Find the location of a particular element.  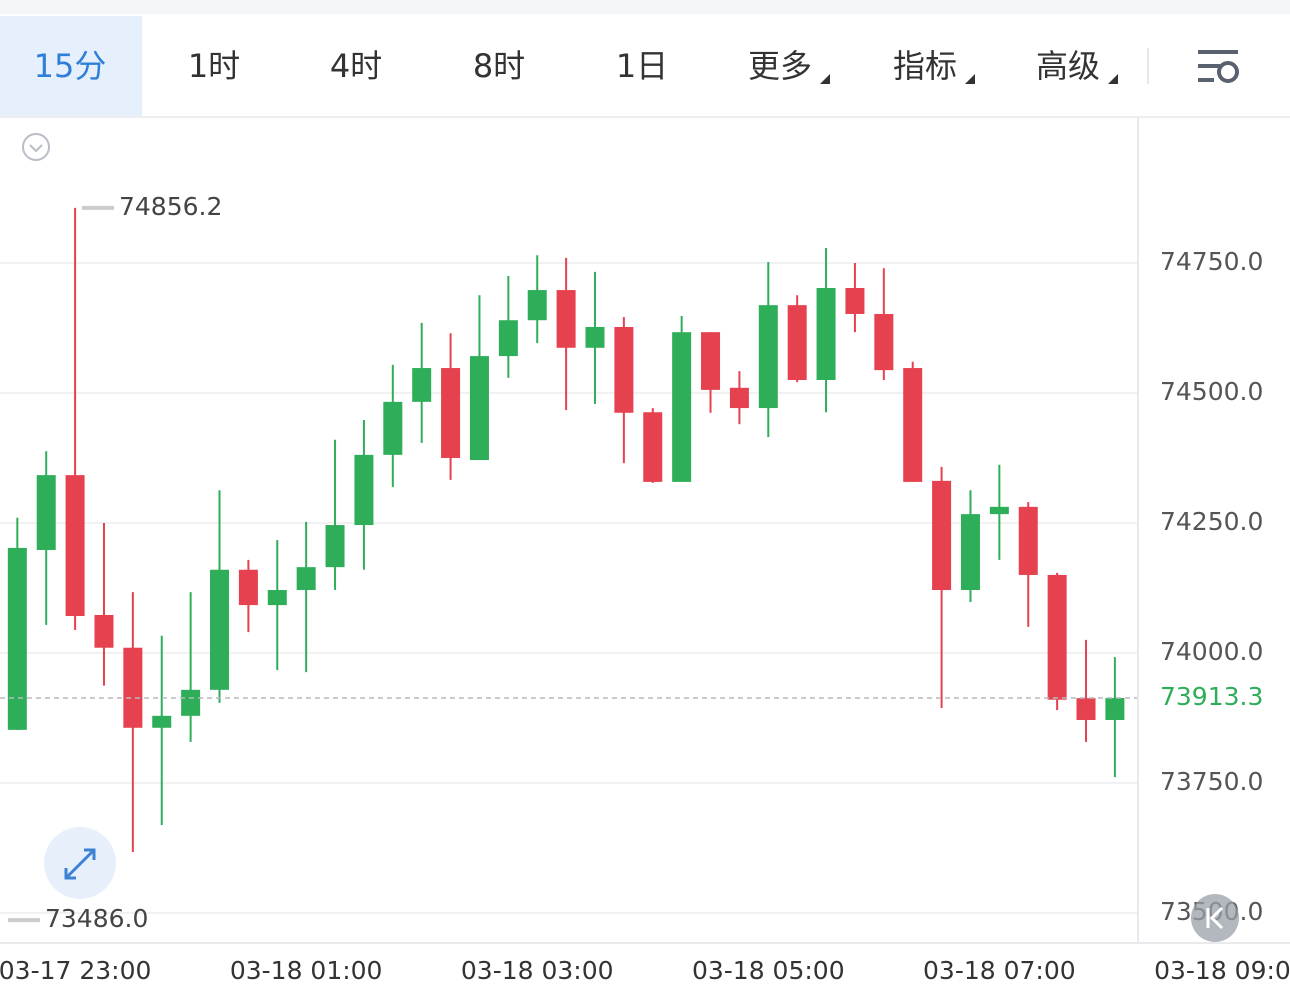

high-marker-label: 74856.2 is located at coordinates (170, 206).